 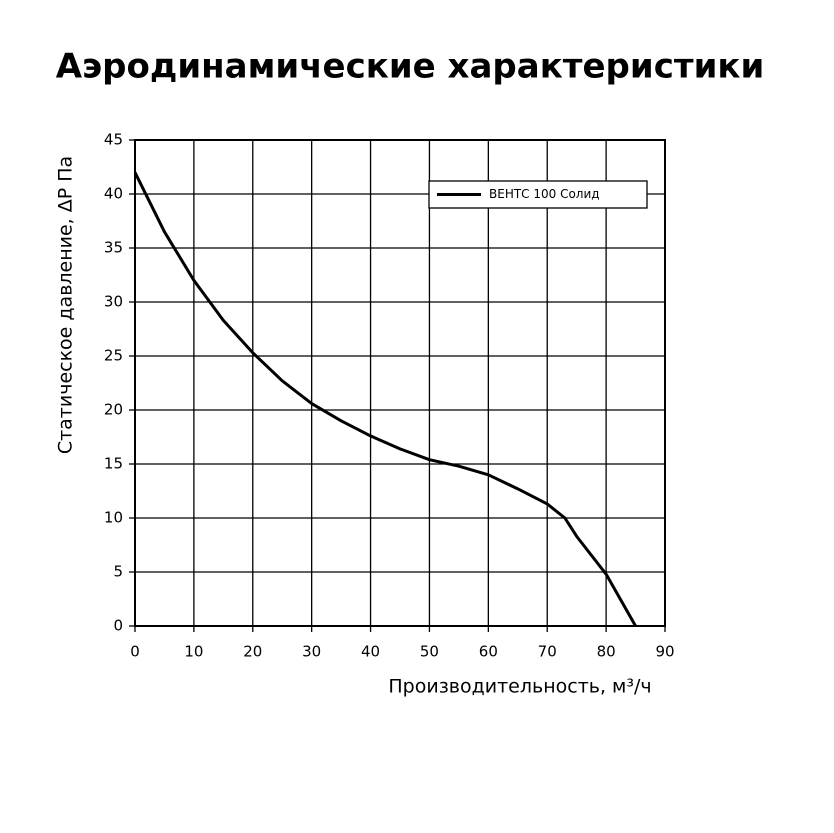 What do you see at coordinates (113, 356) in the screenshot?
I see `y-tick-label: 25` at bounding box center [113, 356].